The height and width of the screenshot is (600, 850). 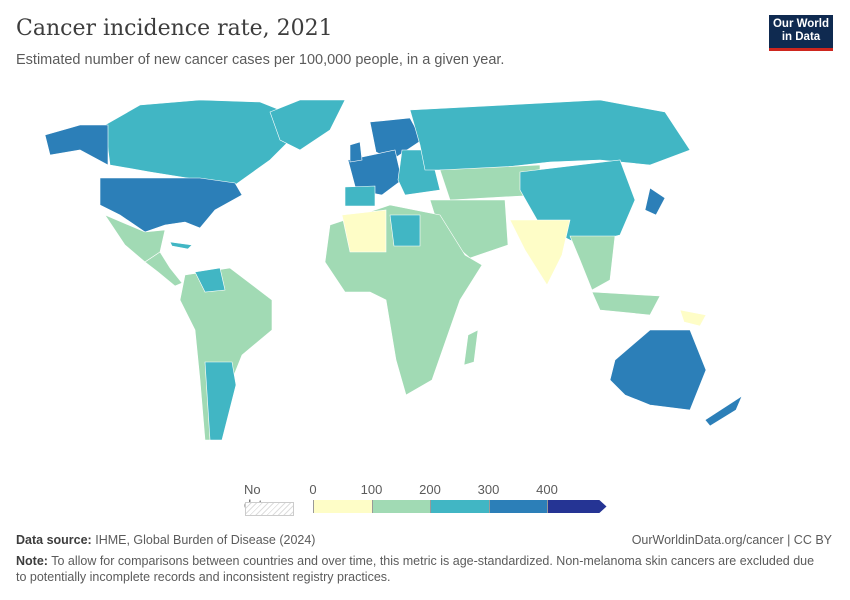 What do you see at coordinates (307, 125) in the screenshot?
I see `region-greenland` at bounding box center [307, 125].